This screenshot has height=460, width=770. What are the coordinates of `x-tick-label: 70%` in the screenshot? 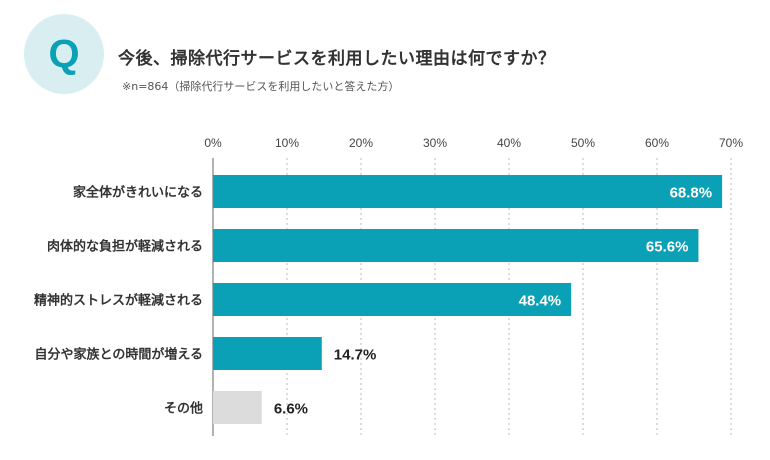 It's located at (731, 143).